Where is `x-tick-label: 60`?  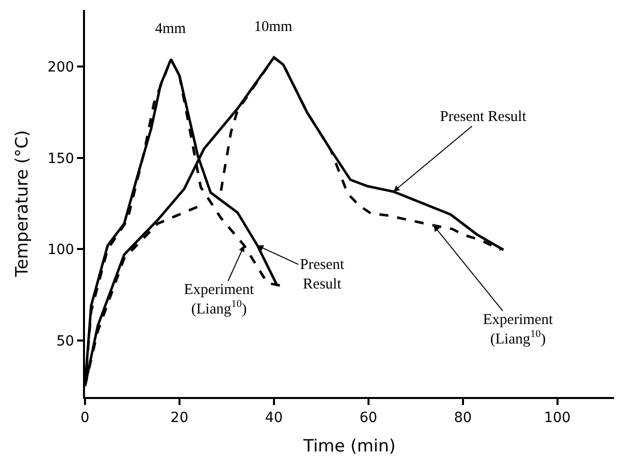
x-tick-label: 60 is located at coordinates (368, 418).